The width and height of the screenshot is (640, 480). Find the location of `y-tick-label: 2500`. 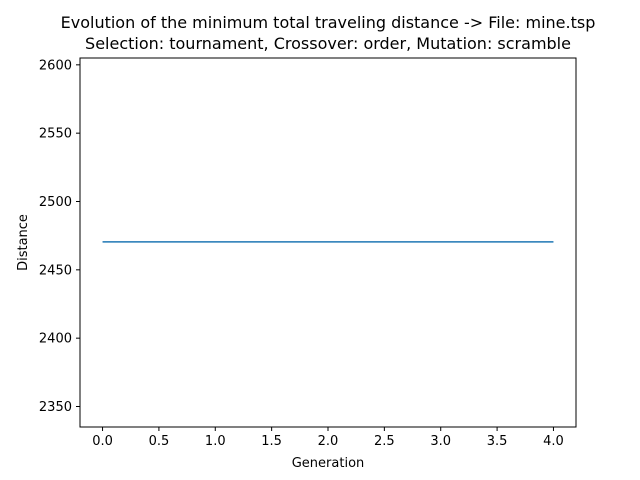

y-tick-label: 2500 is located at coordinates (55, 202).